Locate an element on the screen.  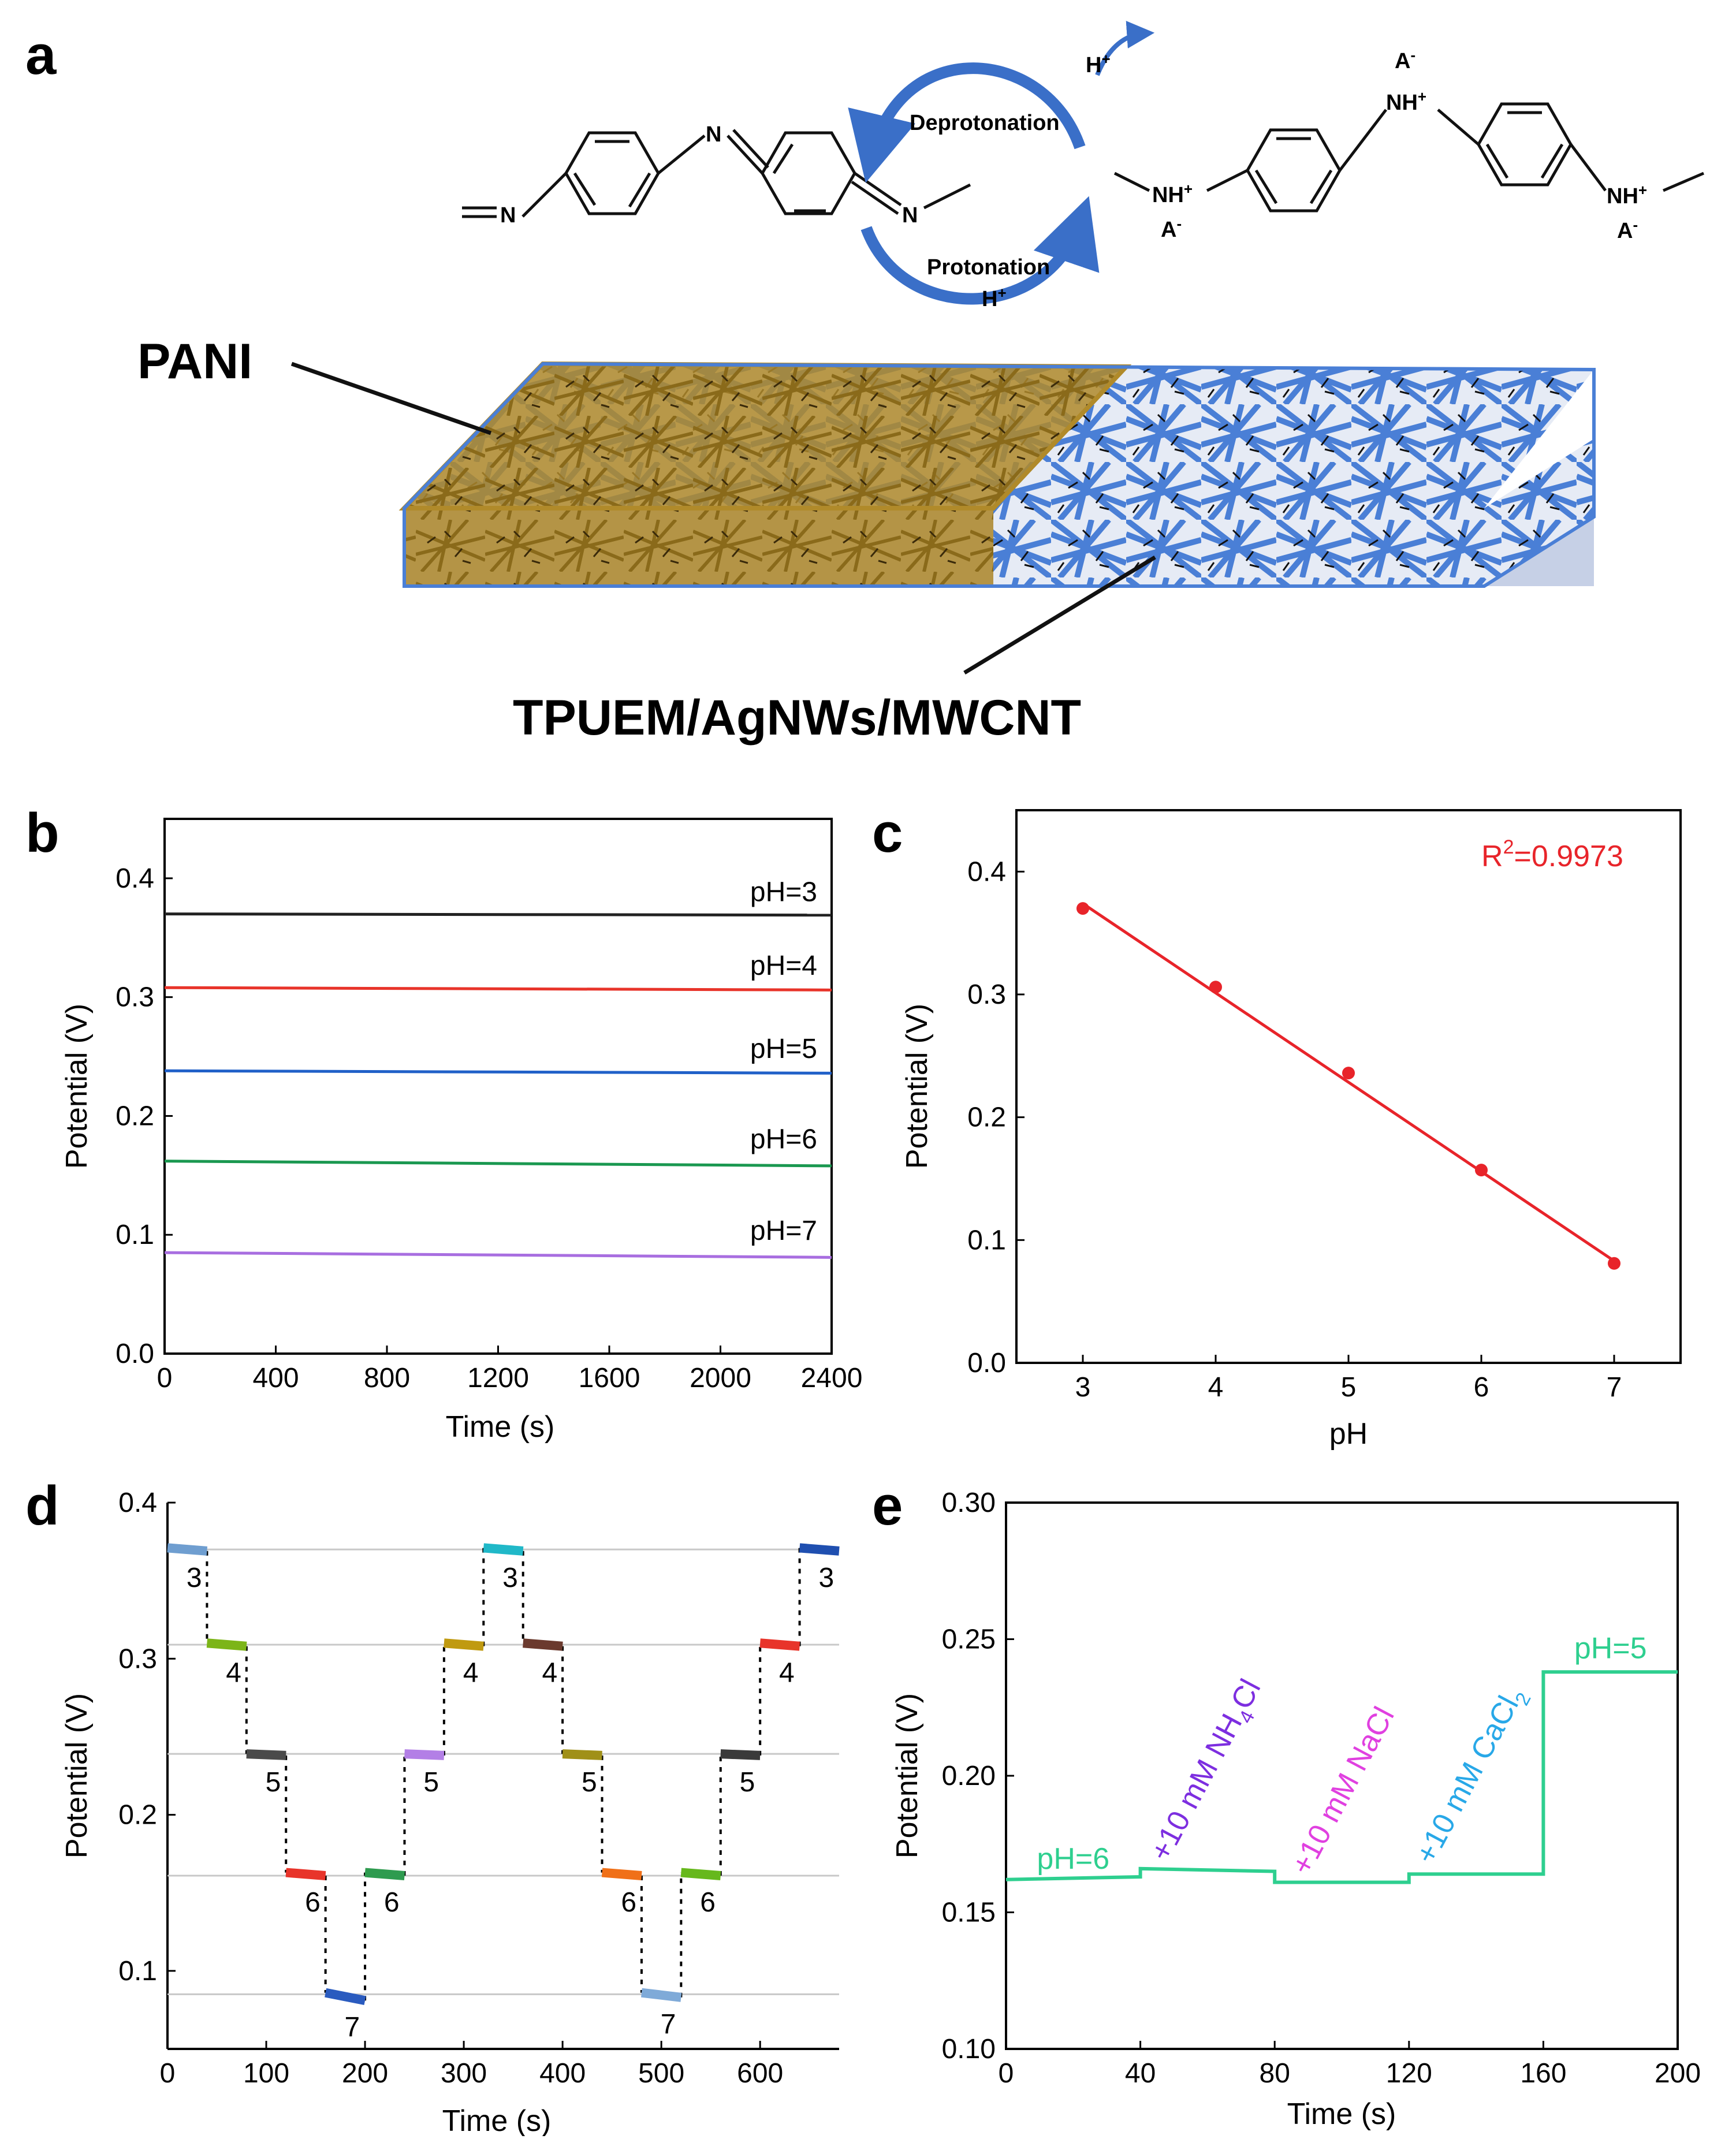
membrane-illustration is located at coordinates (997, 475).